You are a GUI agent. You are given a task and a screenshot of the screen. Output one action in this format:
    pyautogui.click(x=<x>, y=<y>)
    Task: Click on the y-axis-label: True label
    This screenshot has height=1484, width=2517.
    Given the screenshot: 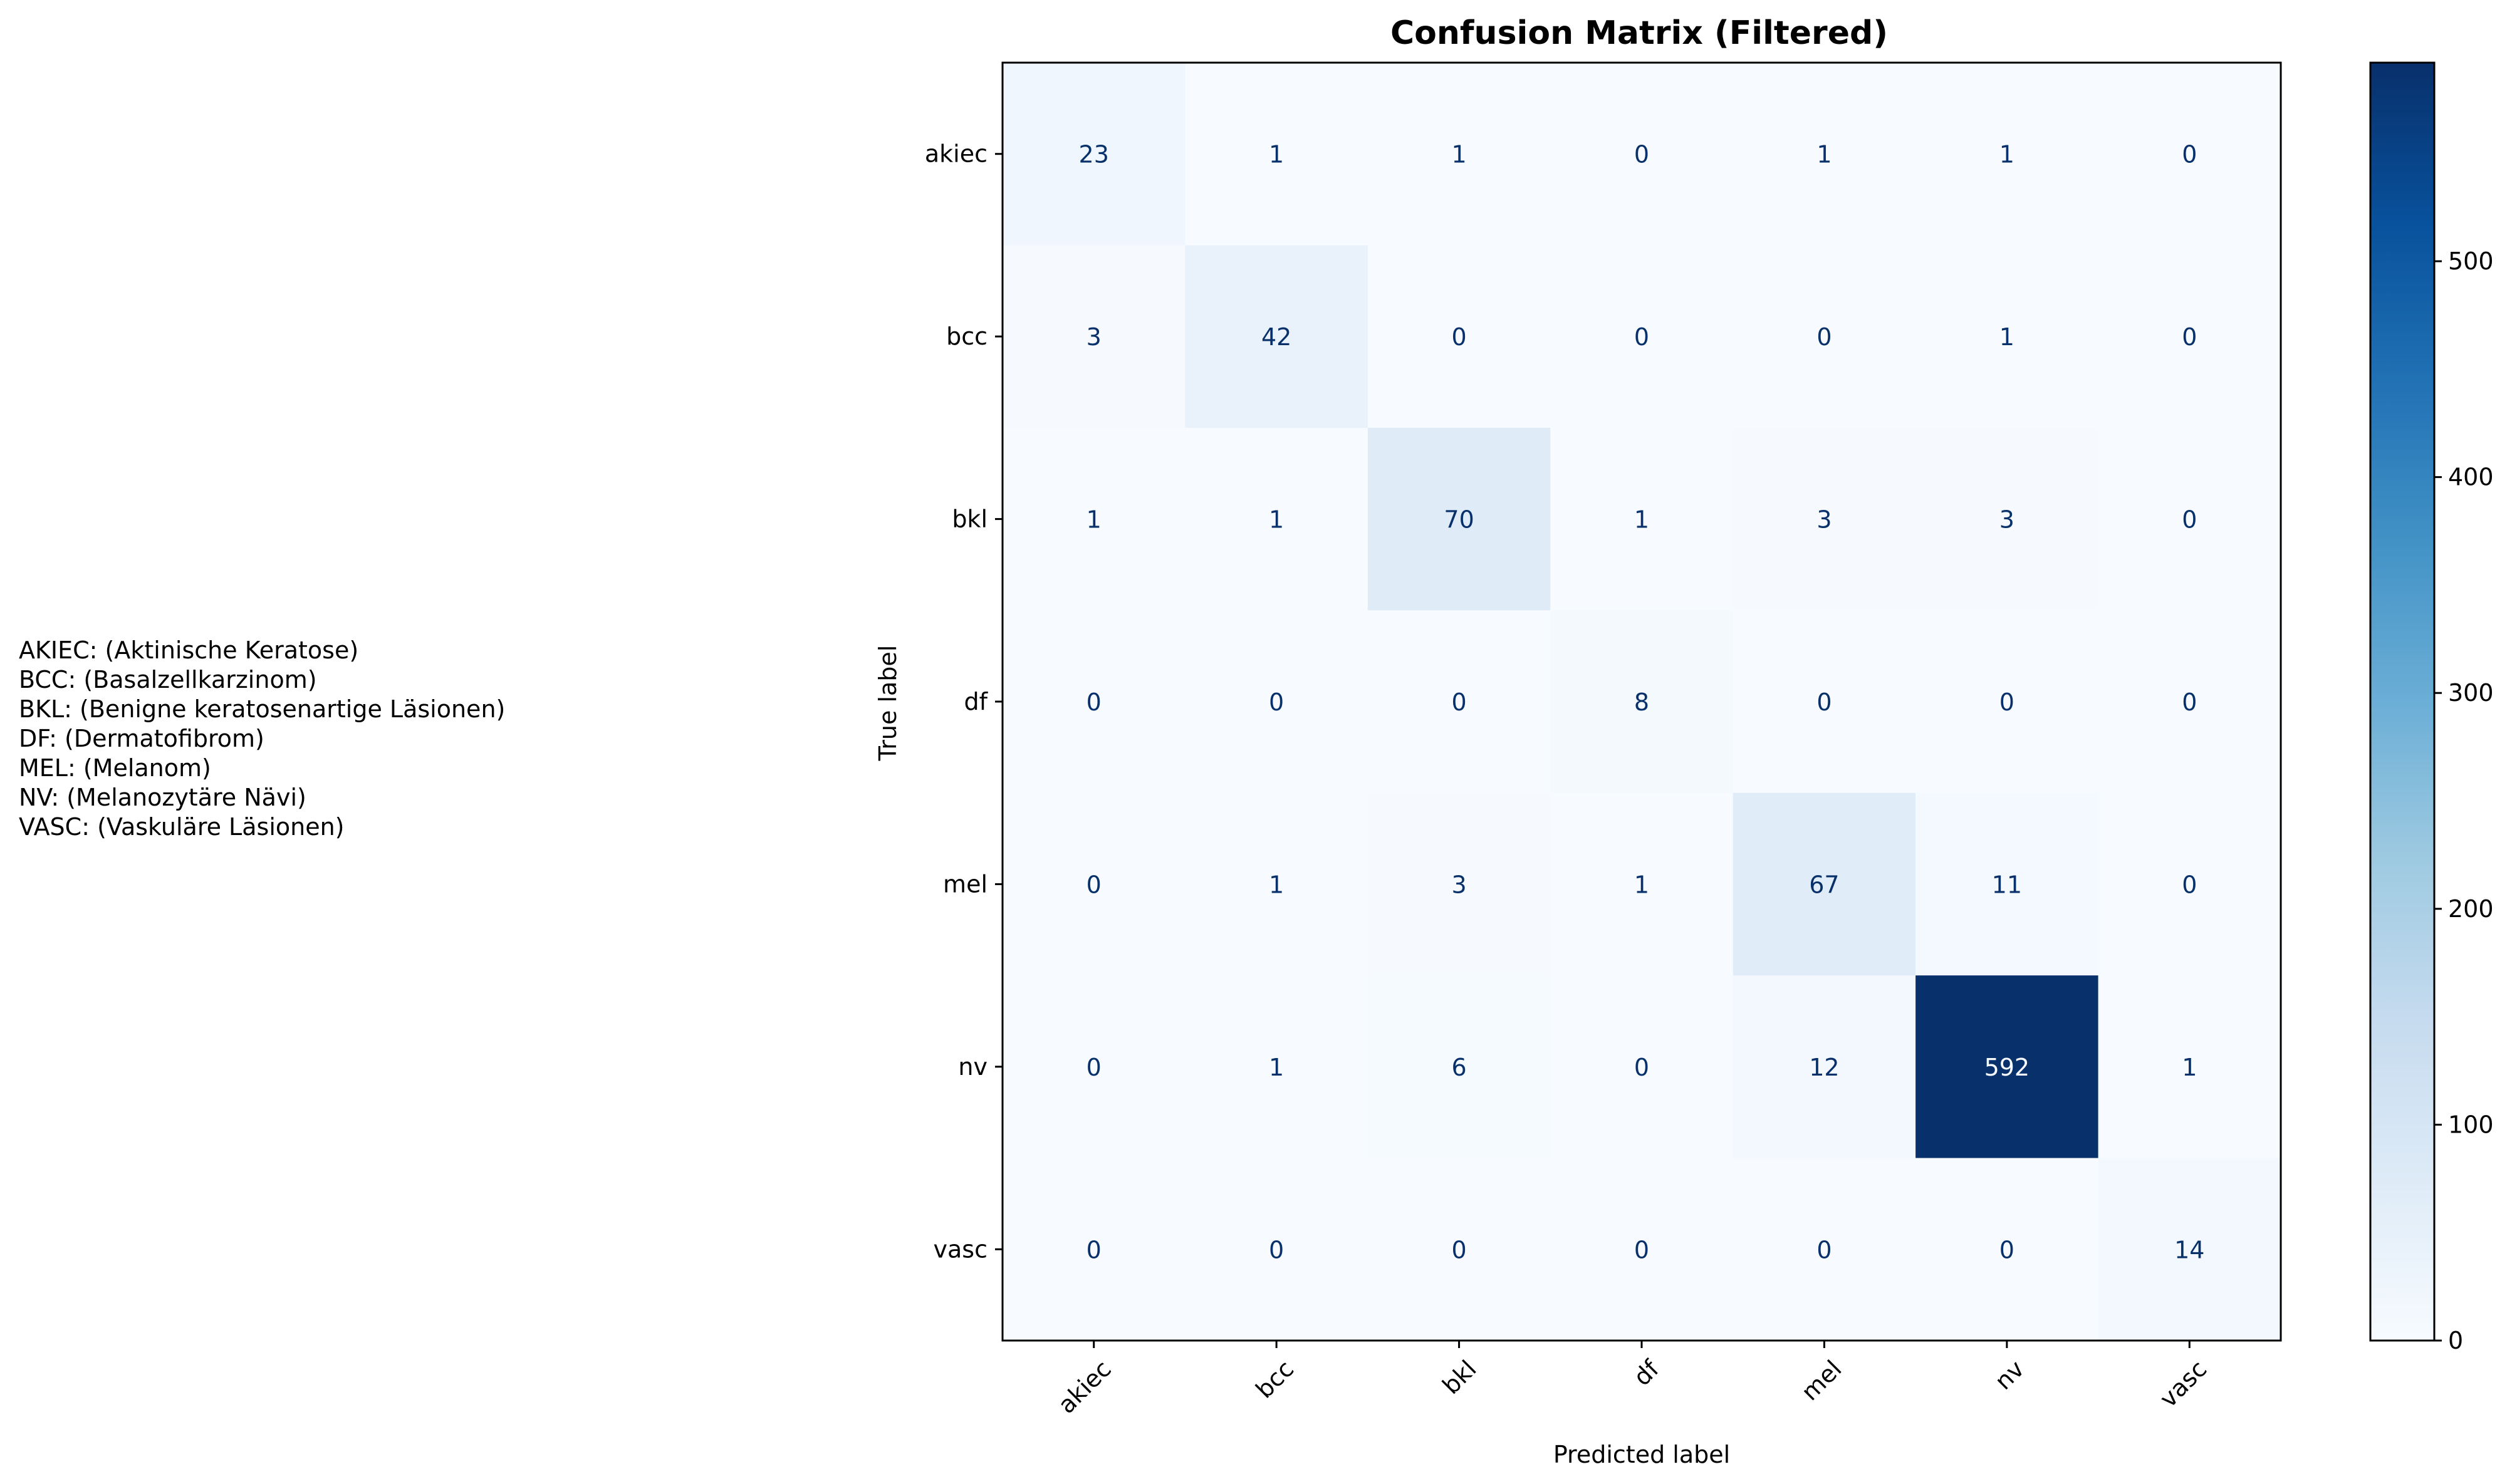 What is the action you would take?
    pyautogui.click(x=888, y=703)
    